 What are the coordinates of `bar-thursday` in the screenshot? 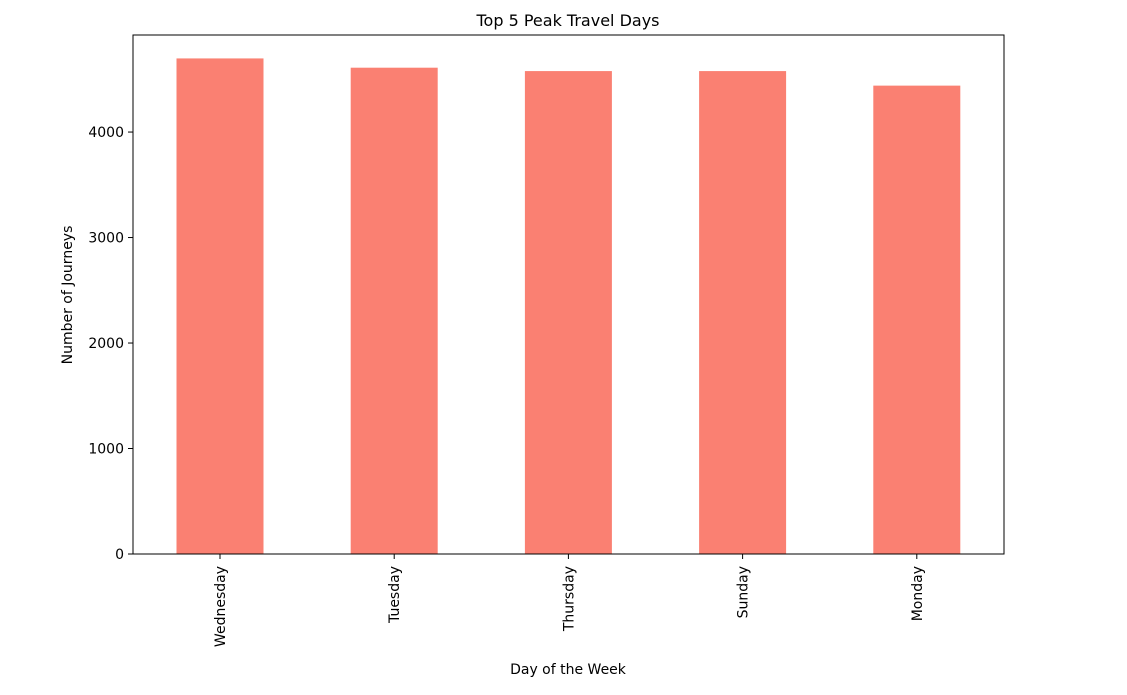 It's located at (568, 312).